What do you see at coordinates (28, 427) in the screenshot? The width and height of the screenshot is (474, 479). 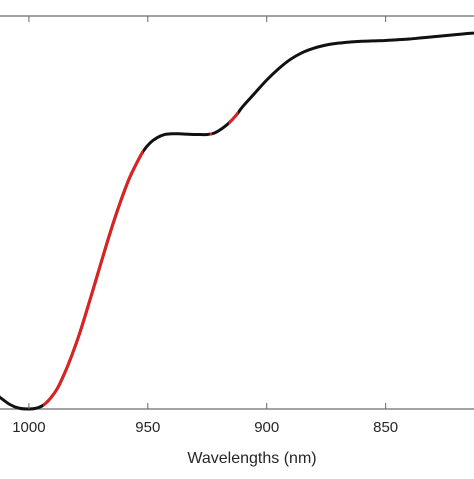 I see `x-tick-label-1000: 1000` at bounding box center [28, 427].